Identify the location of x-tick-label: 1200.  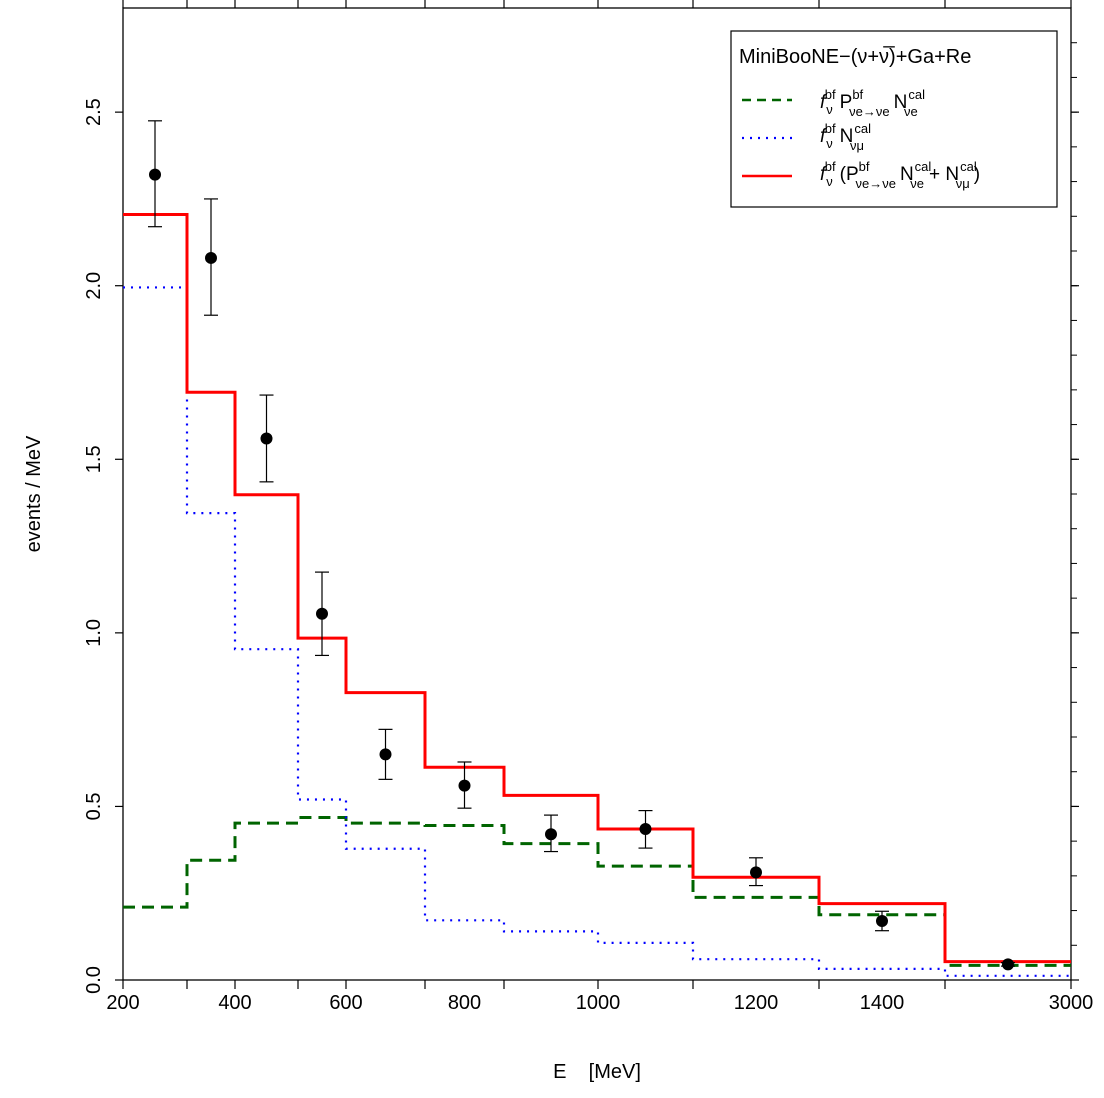
(756, 1003).